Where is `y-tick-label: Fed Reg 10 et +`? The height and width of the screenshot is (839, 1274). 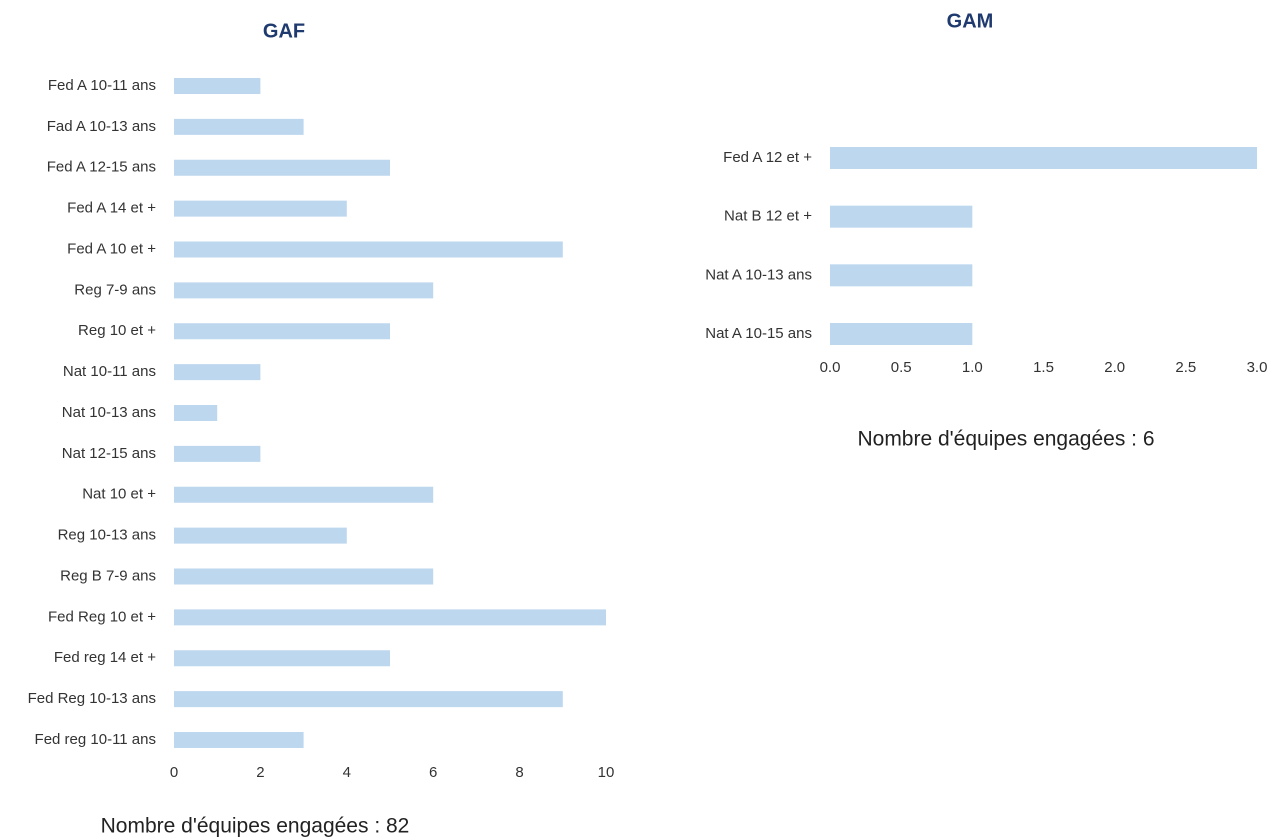 y-tick-label: Fed Reg 10 et + is located at coordinates (102, 616).